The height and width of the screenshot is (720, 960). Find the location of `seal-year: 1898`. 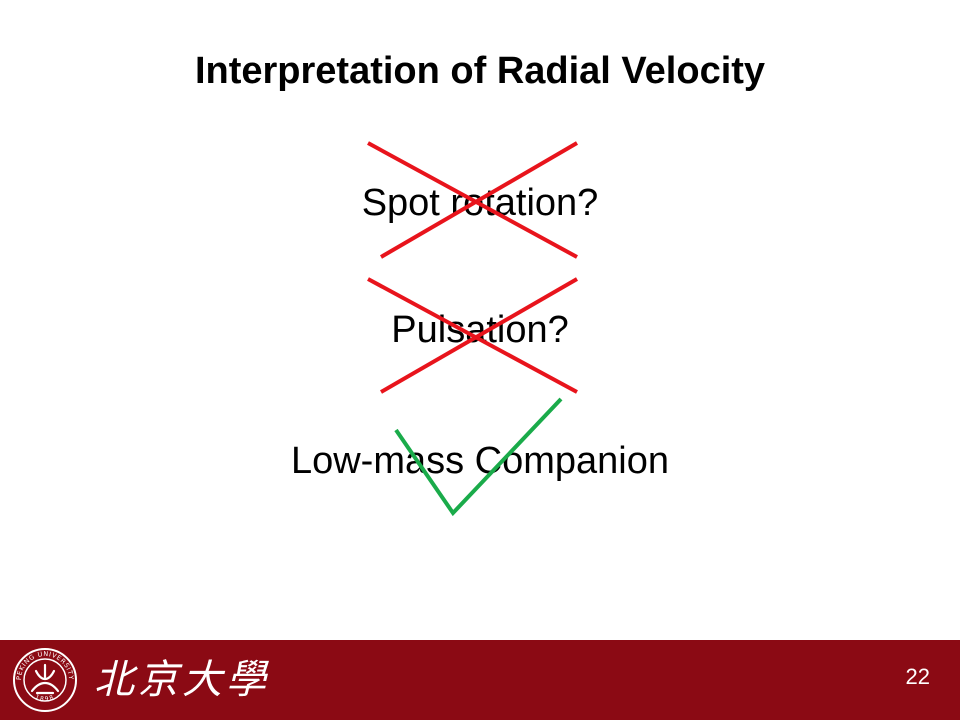

seal-year: 1898 is located at coordinates (44, 698).